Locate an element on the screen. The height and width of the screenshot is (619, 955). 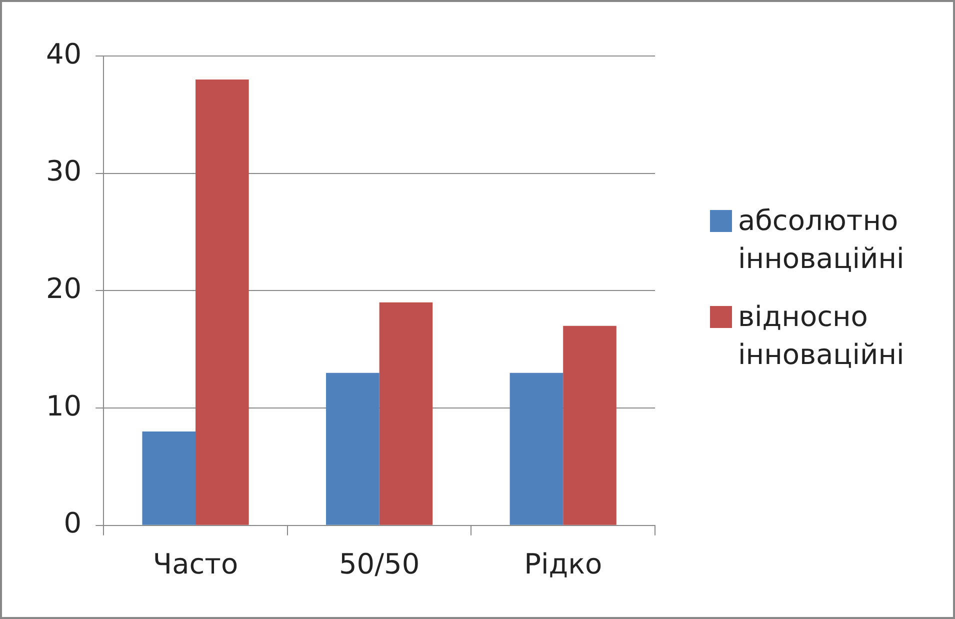
y-tick-label: 30 is located at coordinates (64, 171).